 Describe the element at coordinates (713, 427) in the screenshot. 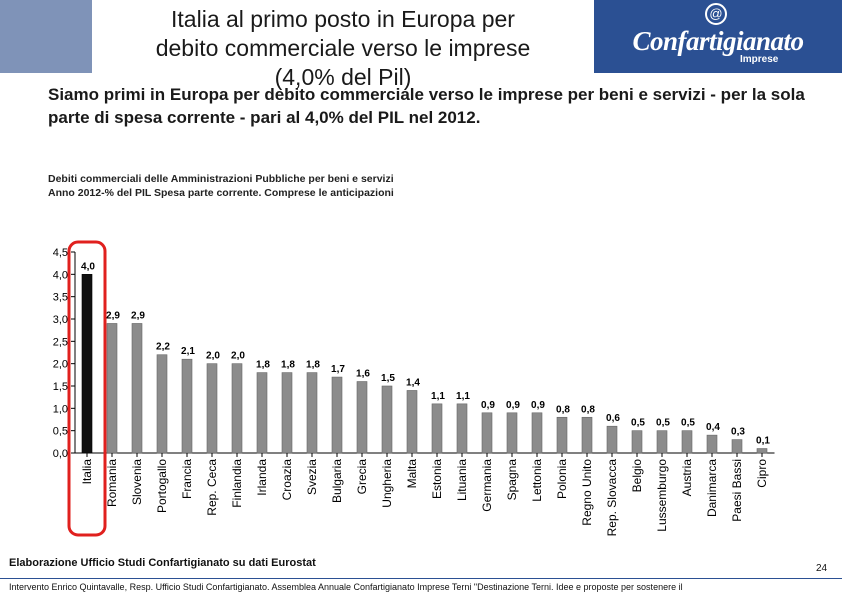

I see `data-label: 0,4` at that location.